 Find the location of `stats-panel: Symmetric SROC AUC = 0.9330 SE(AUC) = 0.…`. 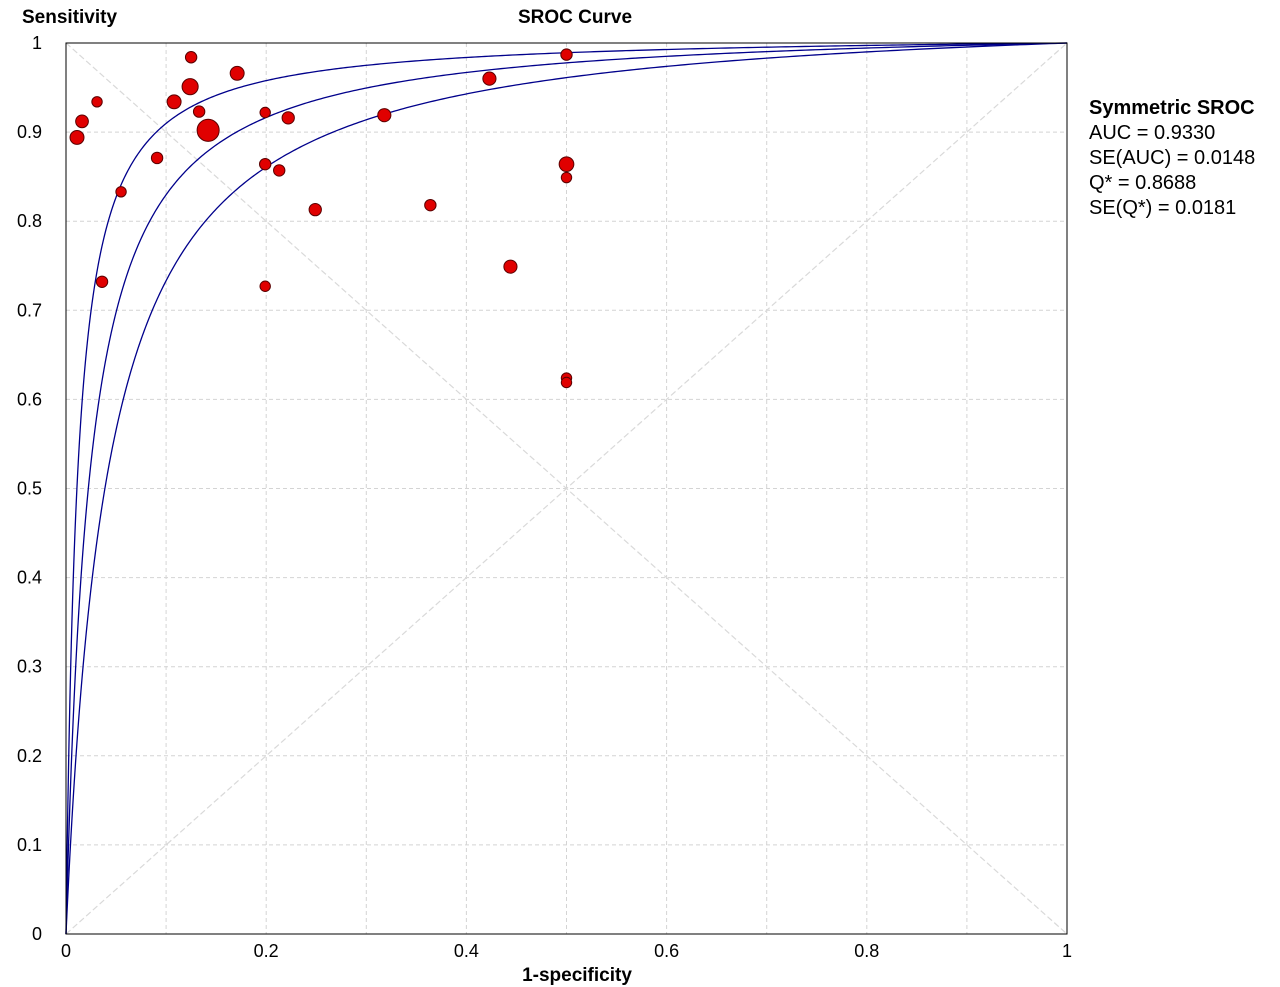

stats-panel: Symmetric SROC AUC = 0.9330 SE(AUC) = 0.… is located at coordinates (1172, 158).